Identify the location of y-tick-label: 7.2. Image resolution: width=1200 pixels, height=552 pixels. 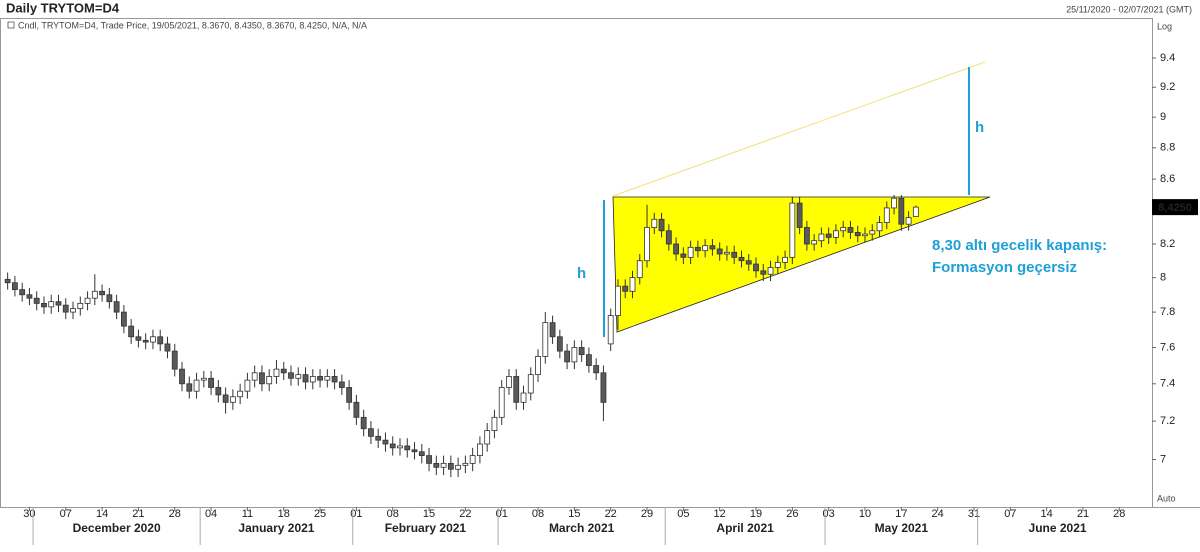
(1167, 421).